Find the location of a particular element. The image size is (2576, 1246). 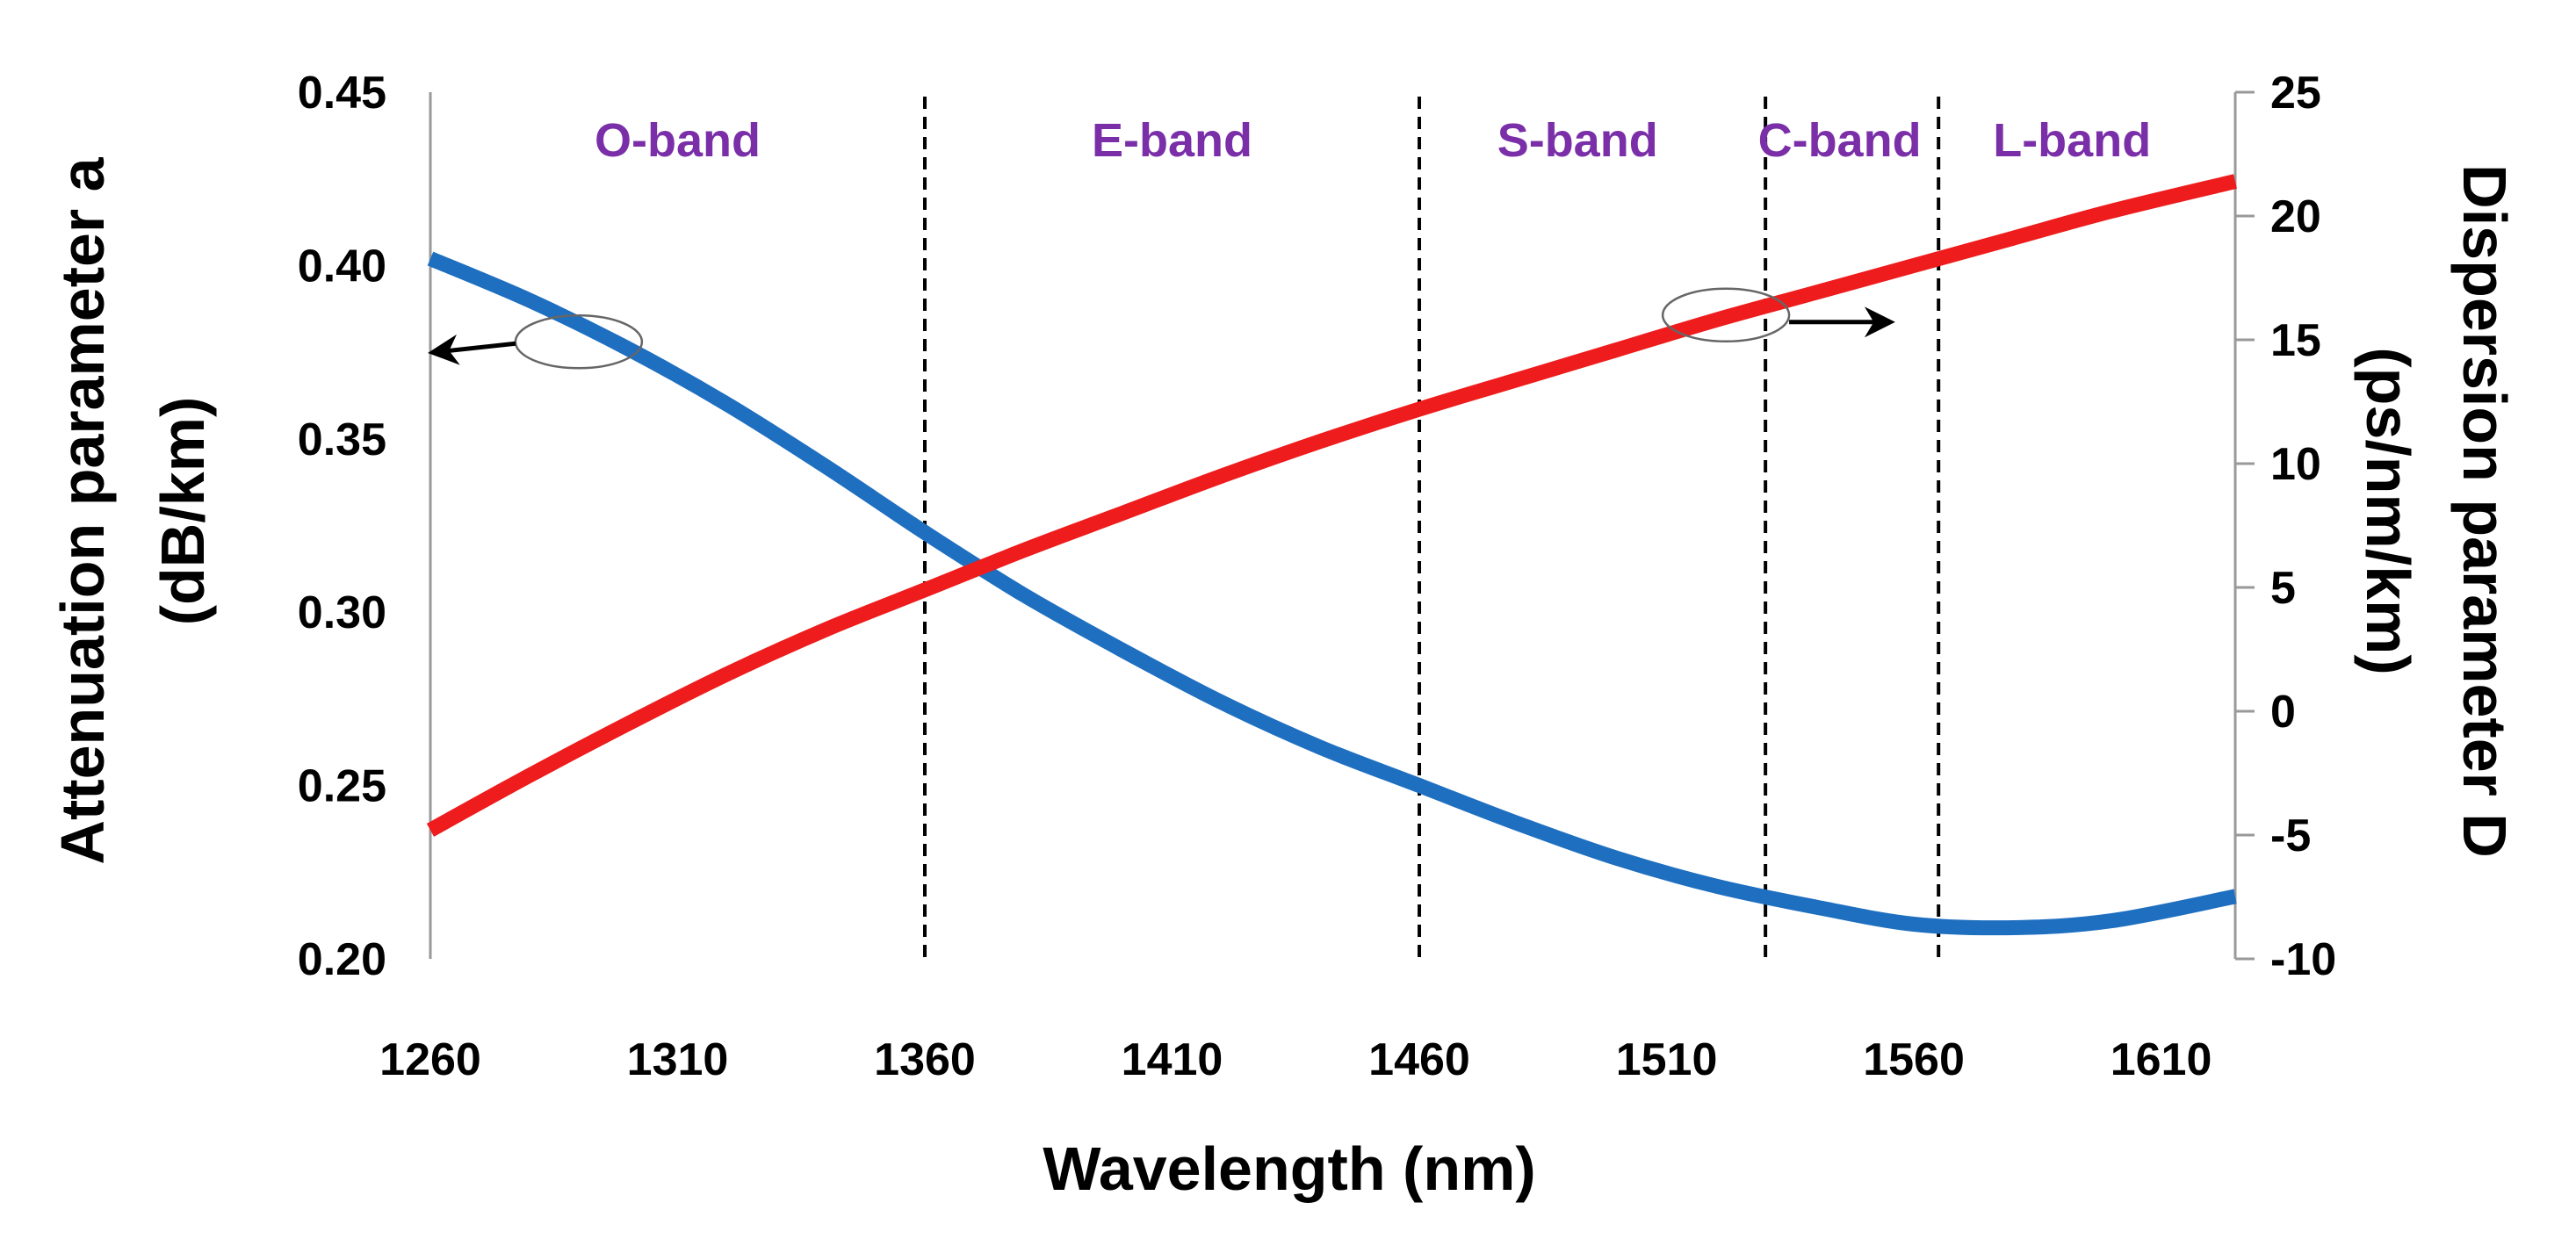

x-tick-label: 1260 is located at coordinates (430, 1059).